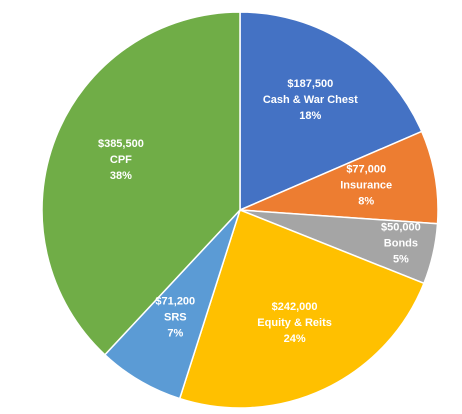  What do you see at coordinates (401, 260) in the screenshot?
I see `slice-percent: 5%` at bounding box center [401, 260].